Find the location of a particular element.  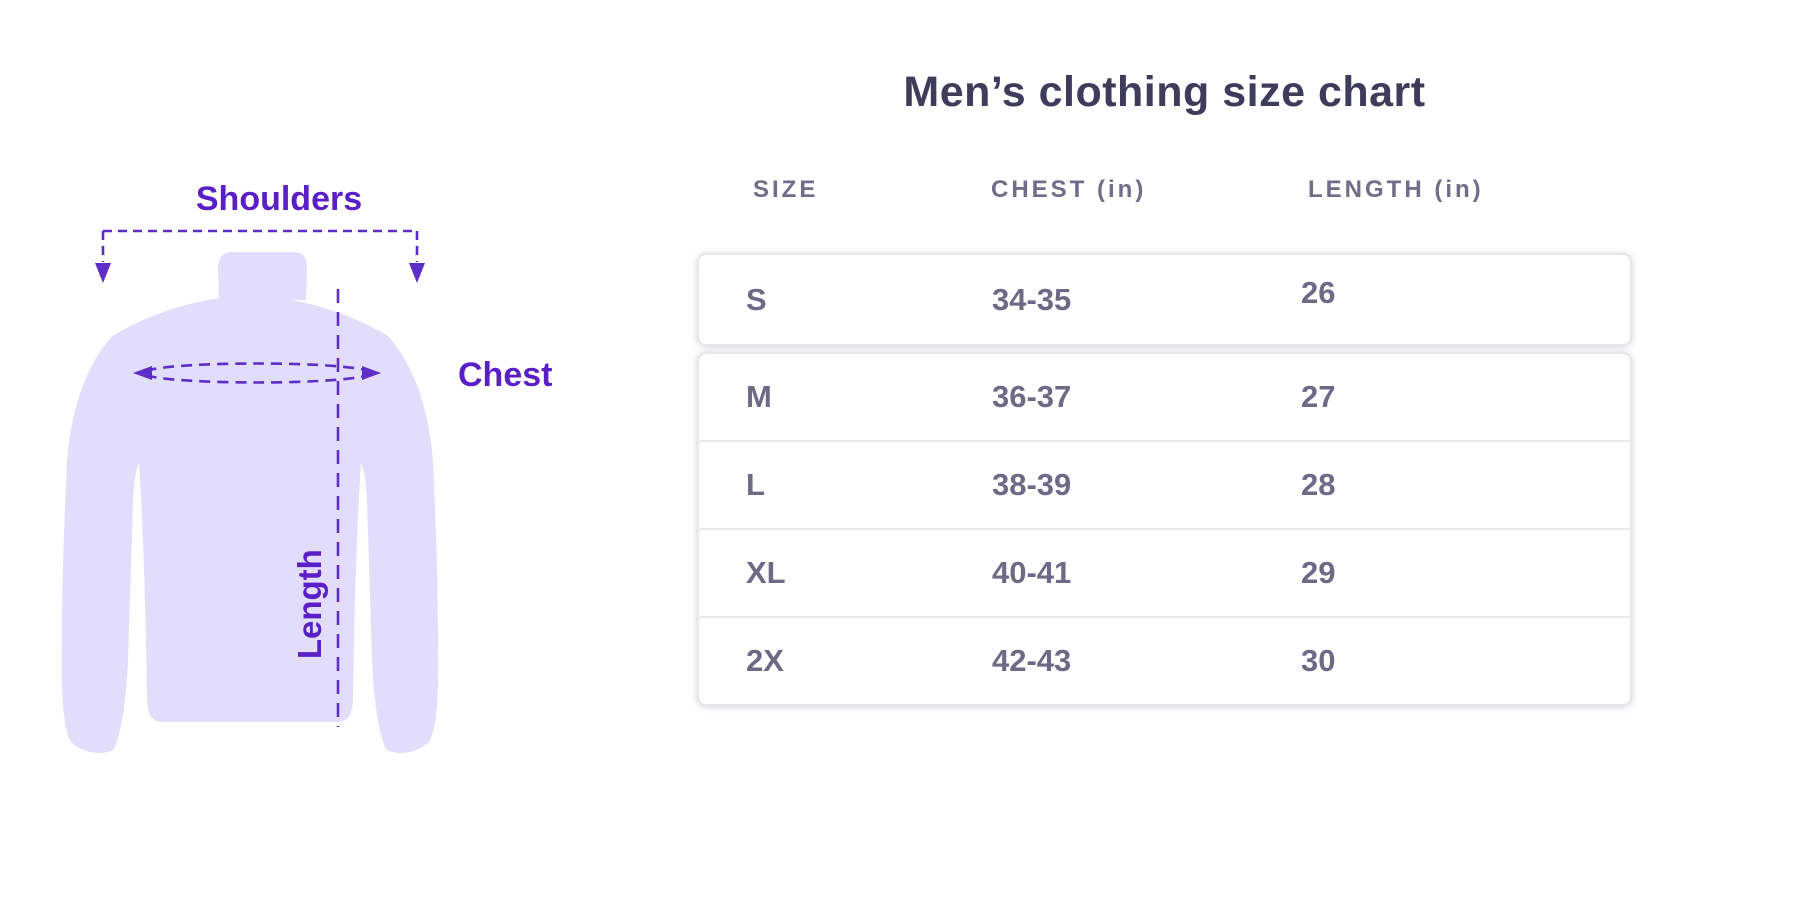

shirt-diagram is located at coordinates (250, 491).